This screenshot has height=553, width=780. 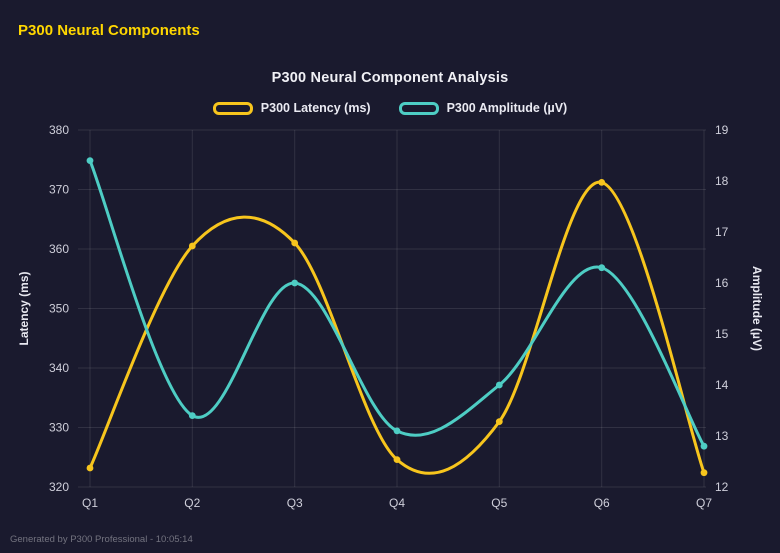 What do you see at coordinates (499, 503) in the screenshot?
I see `svg-text: Q5` at bounding box center [499, 503].